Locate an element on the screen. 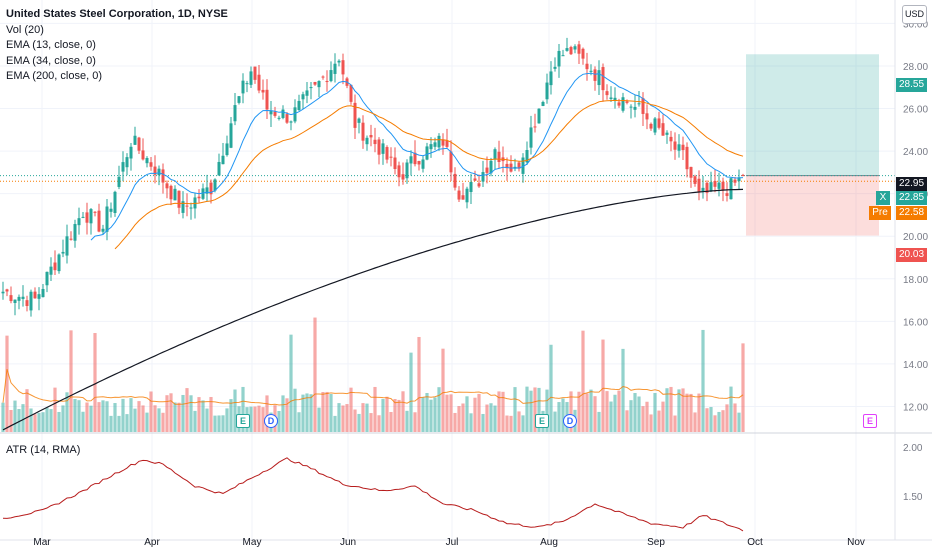 The height and width of the screenshot is (550, 932). price-tick-label: 16.00 is located at coordinates (915, 322).